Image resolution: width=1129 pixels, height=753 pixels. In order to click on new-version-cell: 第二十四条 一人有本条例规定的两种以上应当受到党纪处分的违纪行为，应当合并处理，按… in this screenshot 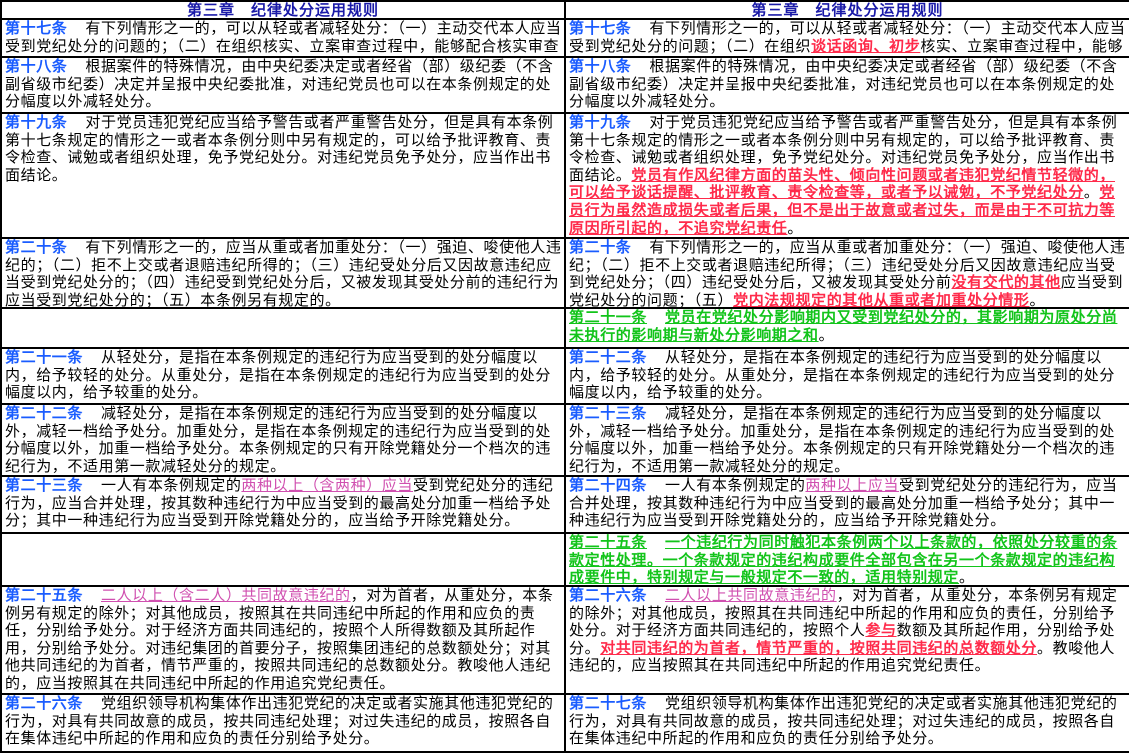, I will do `click(846, 504)`.